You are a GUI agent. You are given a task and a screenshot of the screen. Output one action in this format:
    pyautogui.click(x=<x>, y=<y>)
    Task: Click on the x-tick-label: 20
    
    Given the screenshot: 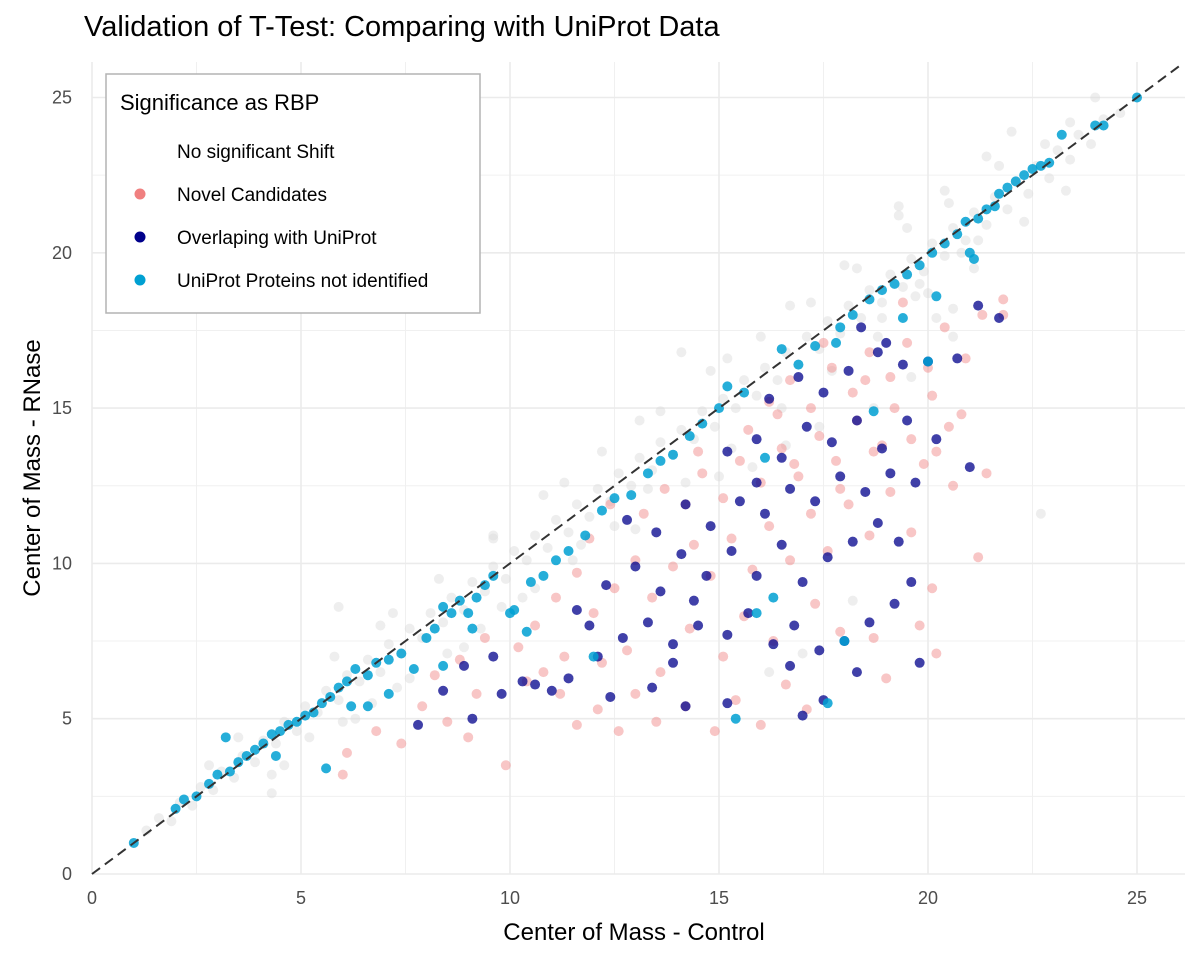 What is the action you would take?
    pyautogui.click(x=928, y=898)
    